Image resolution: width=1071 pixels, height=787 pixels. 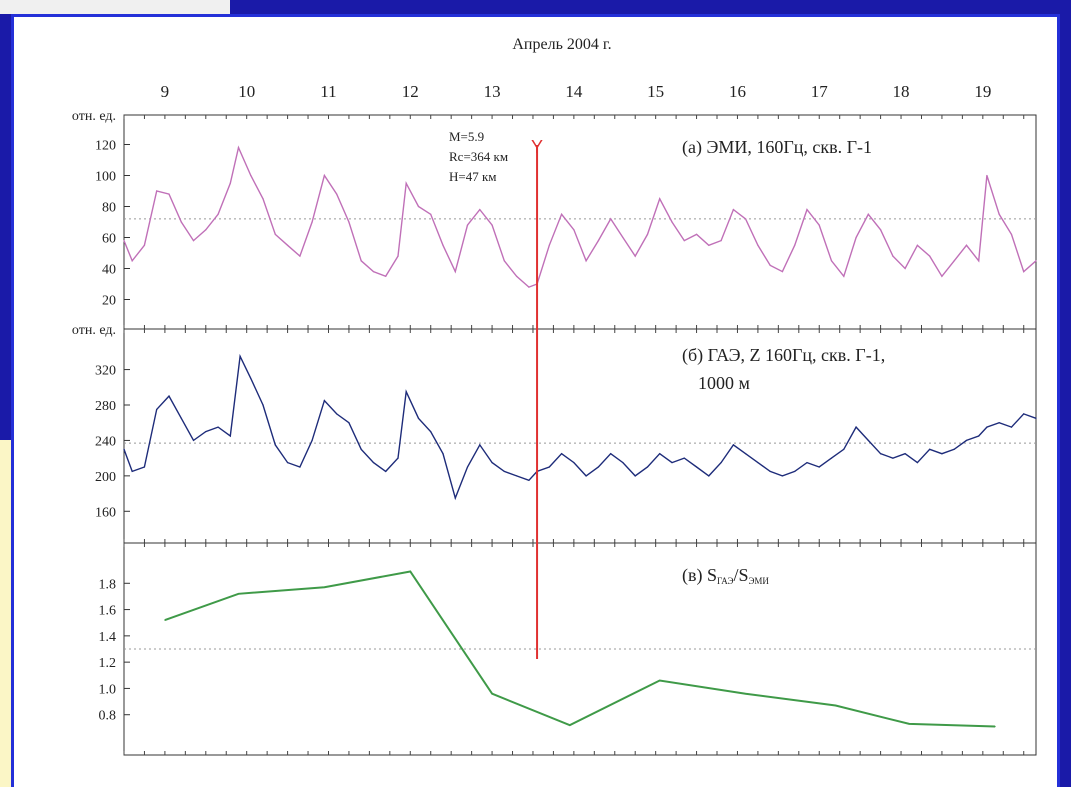 I want to click on y-tick-label: 100, so click(x=105, y=177).